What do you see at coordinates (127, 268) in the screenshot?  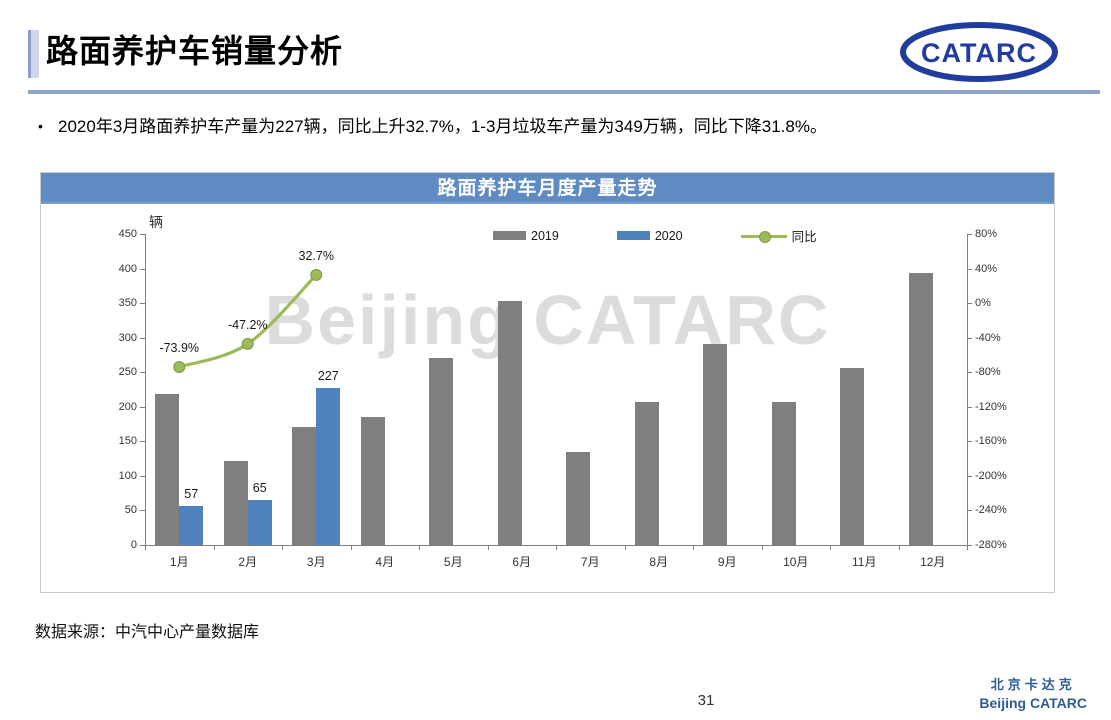 I see `y-axis-label-left: 400` at bounding box center [127, 268].